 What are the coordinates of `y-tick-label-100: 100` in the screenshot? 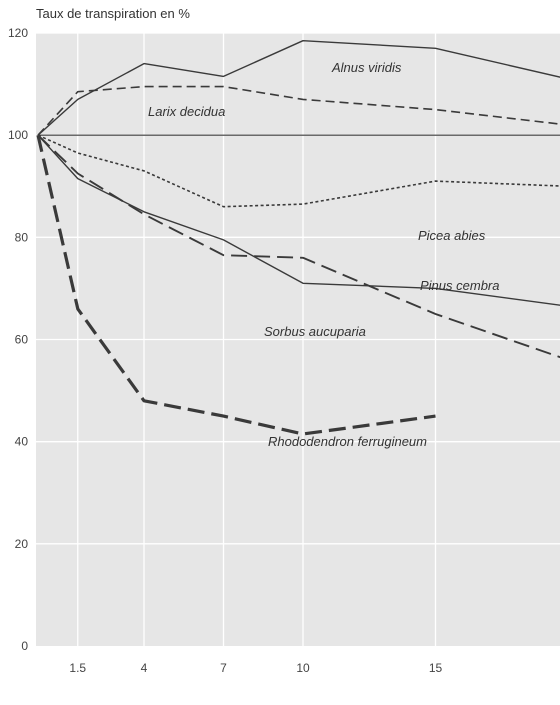 It's located at (18, 135).